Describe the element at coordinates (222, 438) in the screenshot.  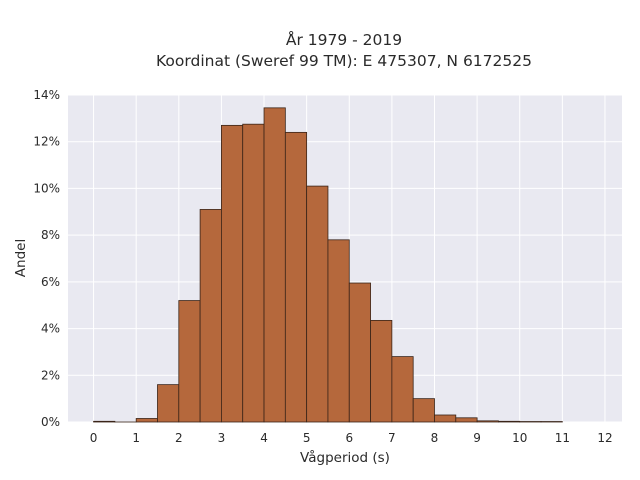
I see `x-tick-label: 3` at that location.